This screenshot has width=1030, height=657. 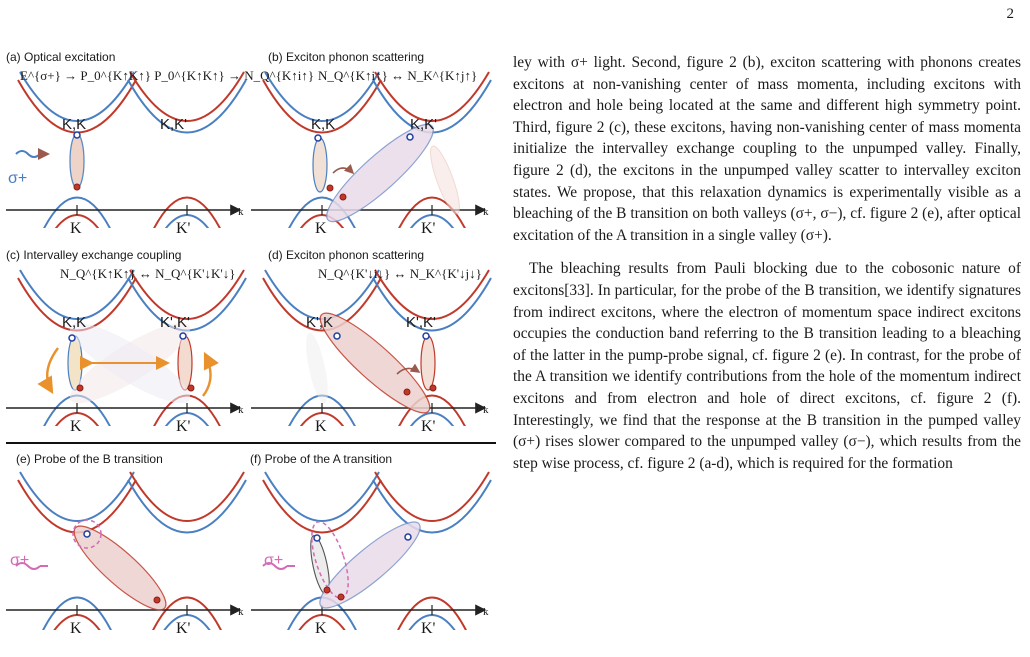 I want to click on panel-c-diagram, so click(x=126, y=364).